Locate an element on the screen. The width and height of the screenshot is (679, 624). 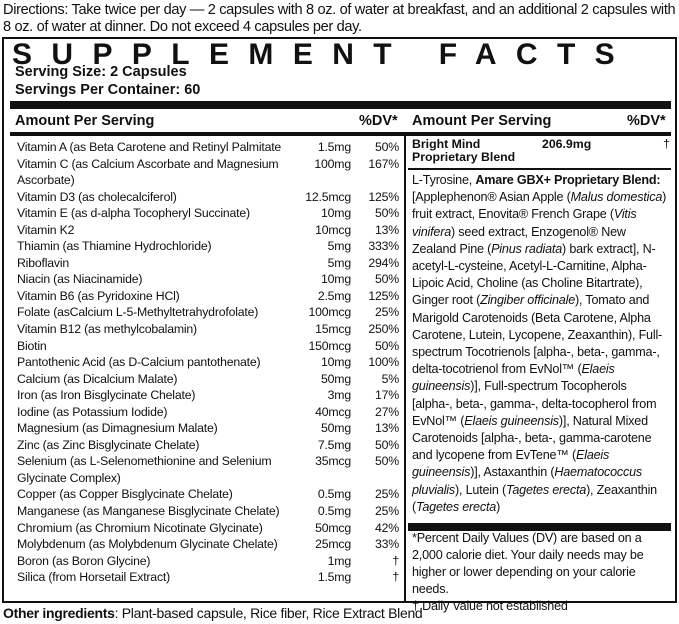
nutrient-dv: 25% is located at coordinates (386, 511).